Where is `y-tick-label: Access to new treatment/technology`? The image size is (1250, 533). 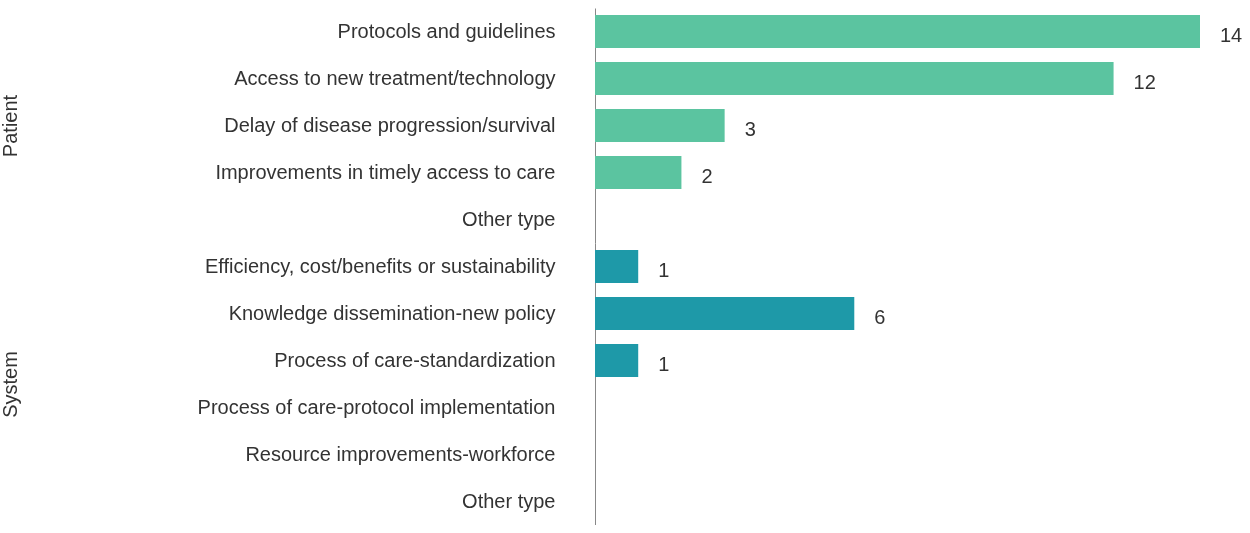 y-tick-label: Access to new treatment/technology is located at coordinates (395, 77).